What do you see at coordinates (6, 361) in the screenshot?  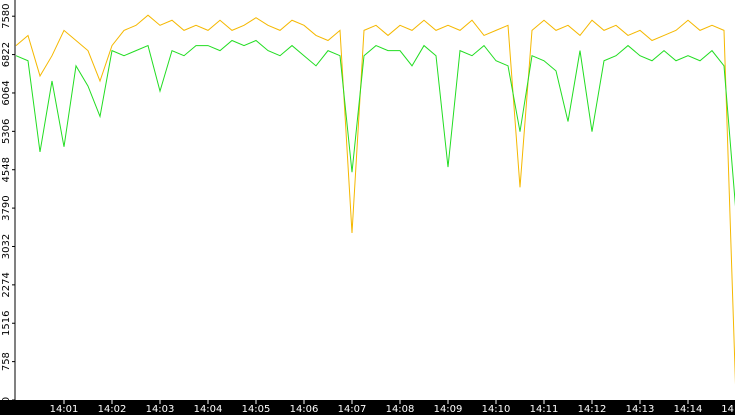 I see `y-tick-label: 758` at bounding box center [6, 361].